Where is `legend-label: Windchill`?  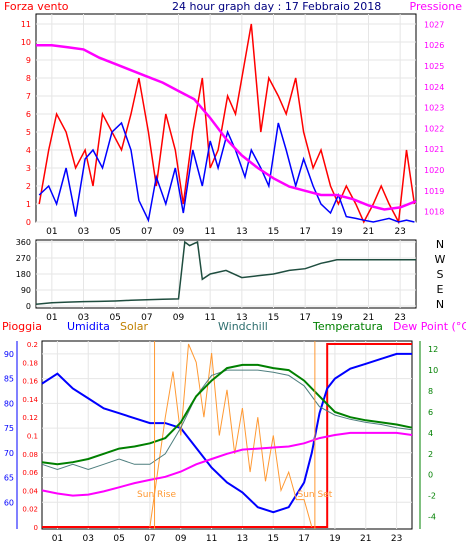 legend-label: Windchill is located at coordinates (243, 326).